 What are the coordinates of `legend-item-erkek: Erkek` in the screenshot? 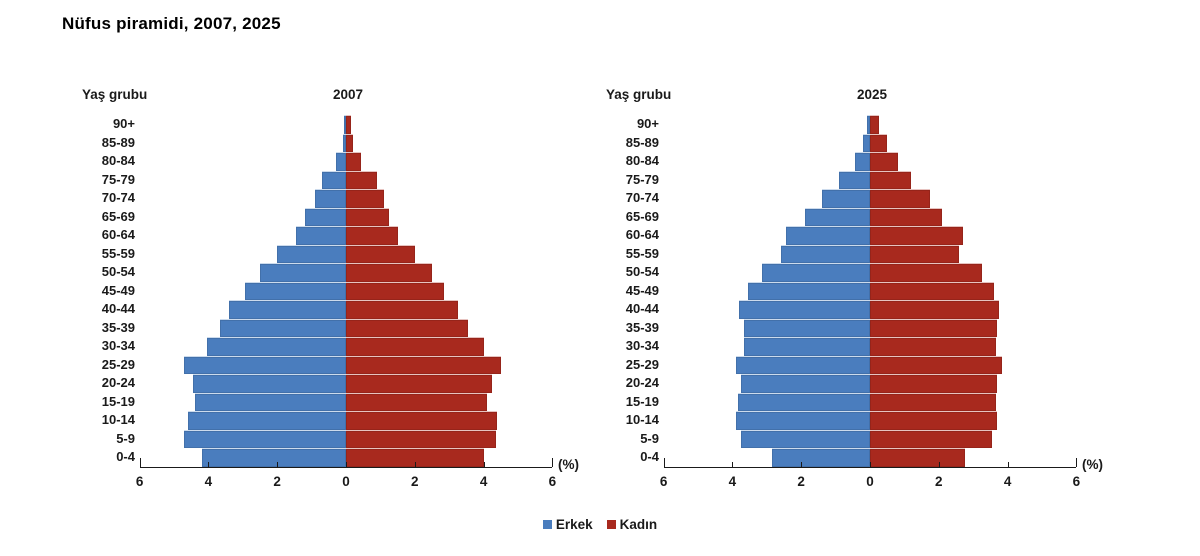 It's located at (567, 524).